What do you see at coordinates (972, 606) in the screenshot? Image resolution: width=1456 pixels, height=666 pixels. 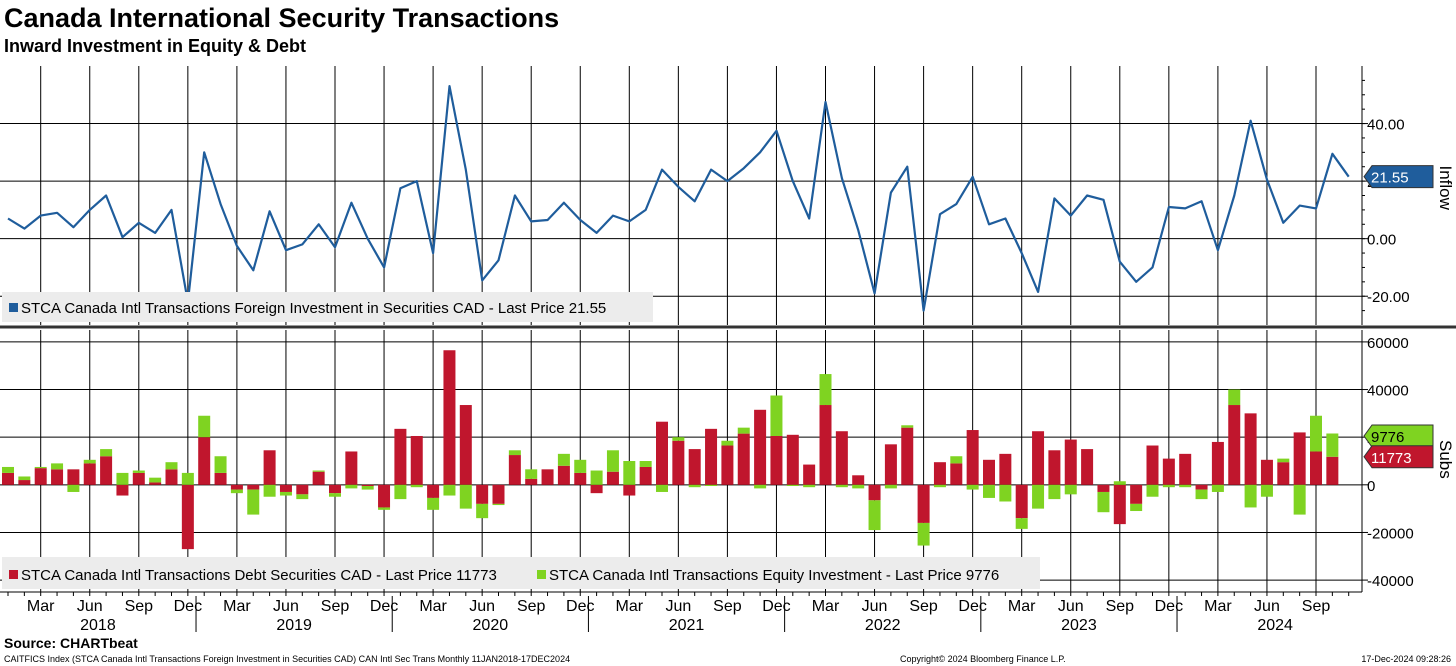 I see `x-tick-label: Dec` at bounding box center [972, 606].